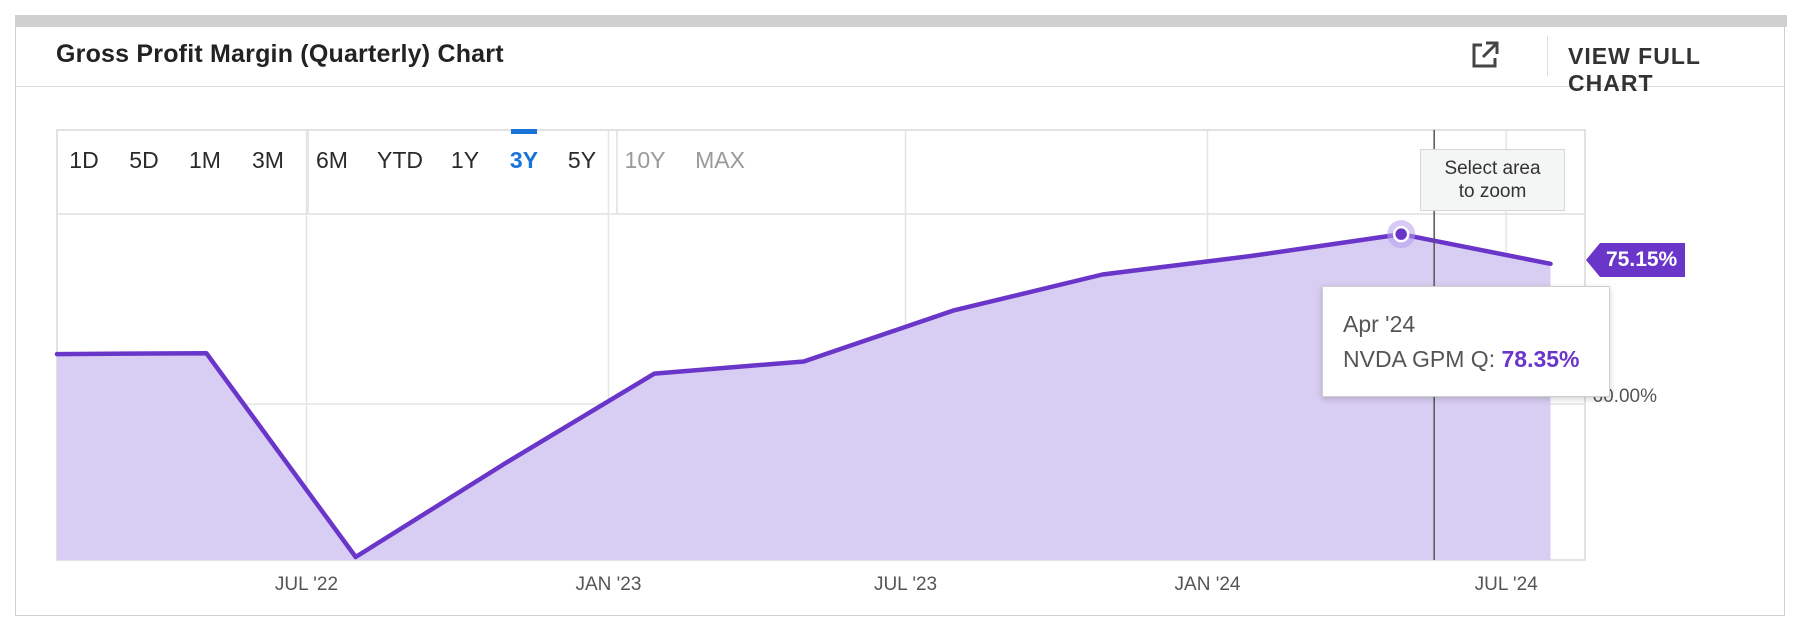 The height and width of the screenshot is (620, 1798). I want to click on zoom-hint-line-2: to zoom, so click(1492, 191).